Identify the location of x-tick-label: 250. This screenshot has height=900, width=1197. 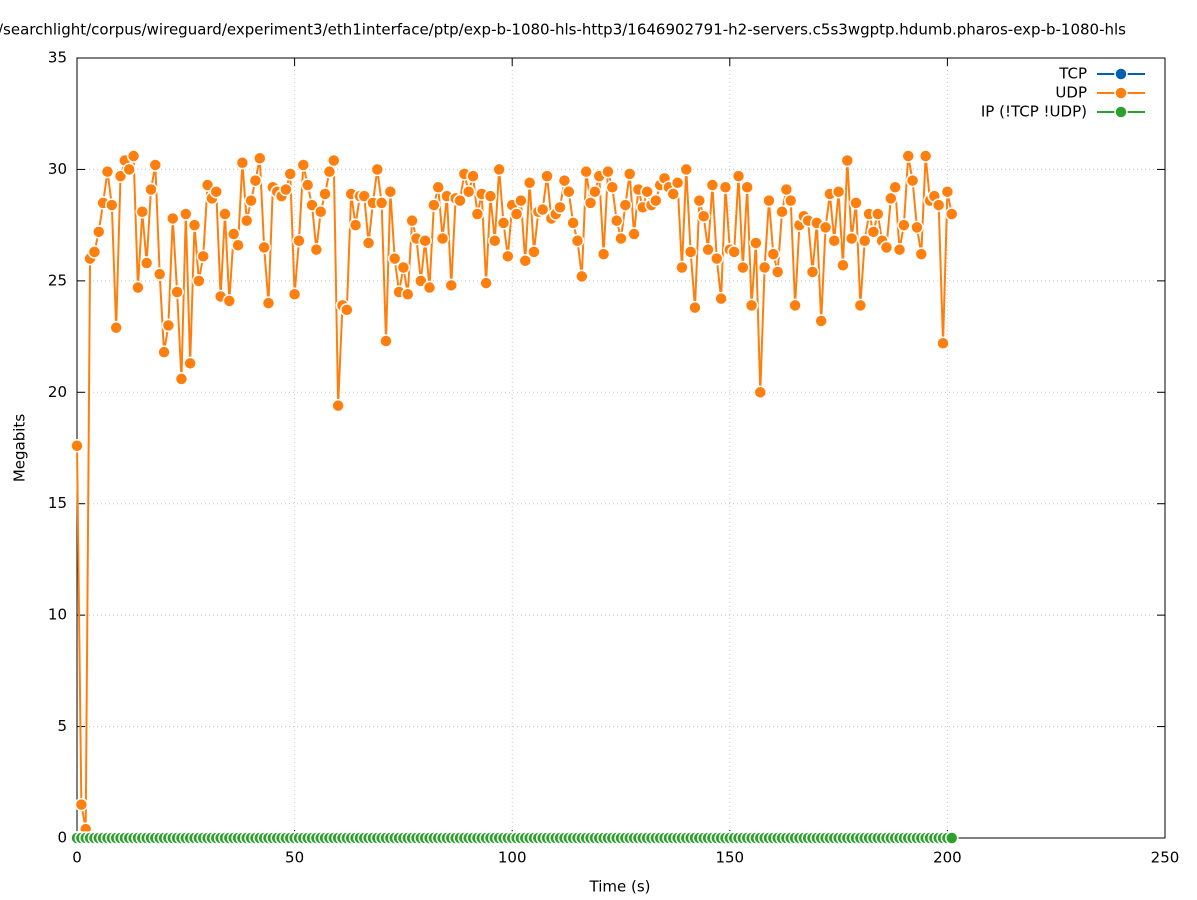
(1165, 858).